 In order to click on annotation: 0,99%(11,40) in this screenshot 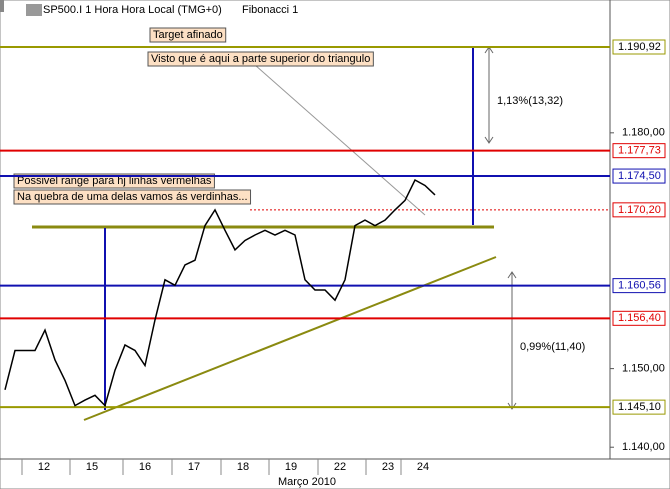, I will do `click(552, 347)`.